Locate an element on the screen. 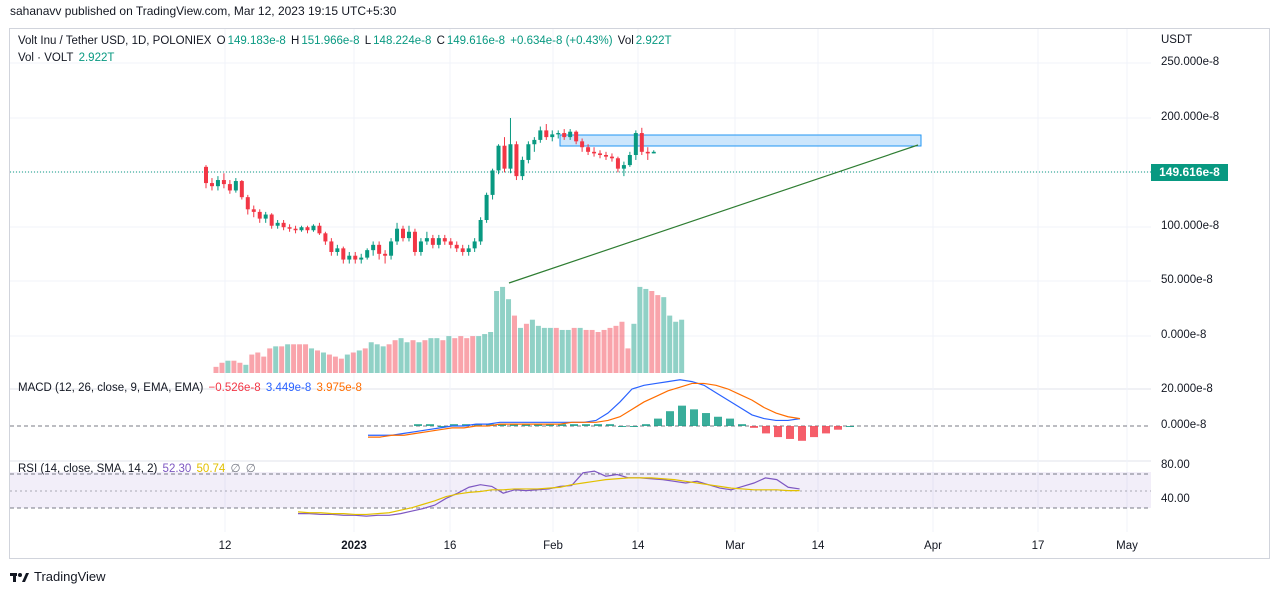 The height and width of the screenshot is (595, 1280). vol-label: Vol is located at coordinates (625, 41).